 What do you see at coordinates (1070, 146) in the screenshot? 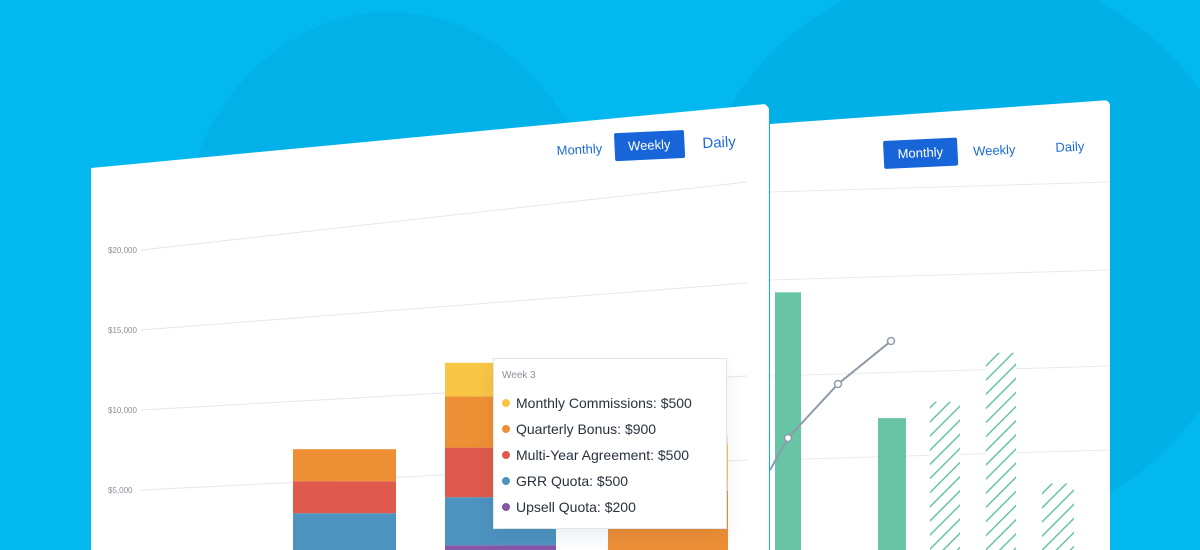
I see `right-tab-daily: Daily` at bounding box center [1070, 146].